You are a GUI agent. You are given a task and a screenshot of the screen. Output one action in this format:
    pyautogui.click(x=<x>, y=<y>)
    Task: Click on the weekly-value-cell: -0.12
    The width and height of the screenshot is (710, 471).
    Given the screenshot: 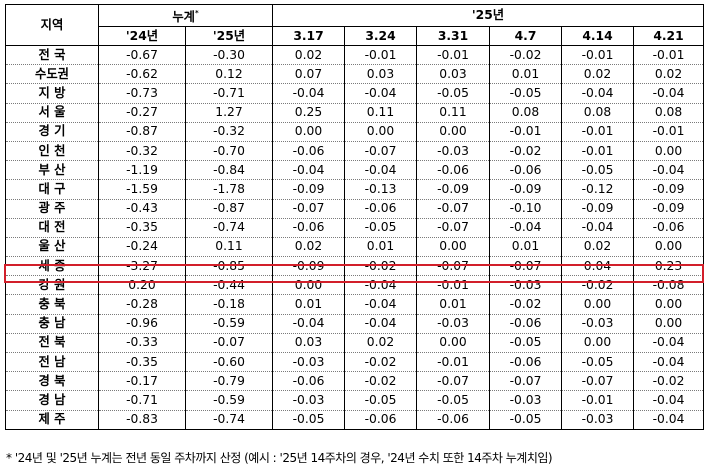 What is the action you would take?
    pyautogui.click(x=597, y=189)
    